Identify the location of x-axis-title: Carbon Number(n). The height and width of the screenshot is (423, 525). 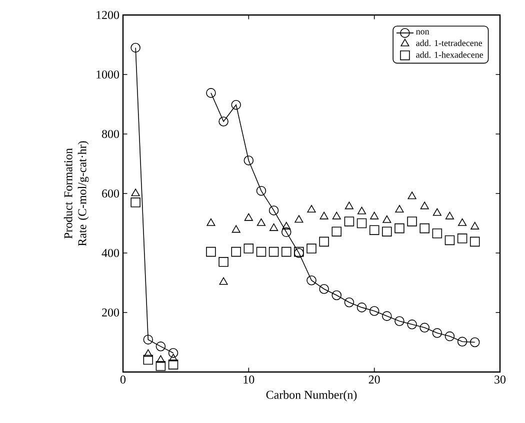
(311, 396).